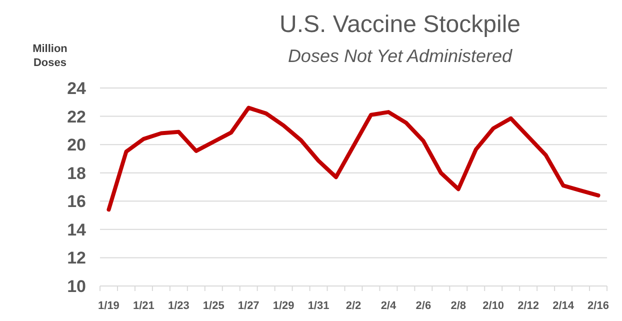 The image size is (622, 321). What do you see at coordinates (50, 56) in the screenshot?
I see `y-axis-title: Million Doses` at bounding box center [50, 56].